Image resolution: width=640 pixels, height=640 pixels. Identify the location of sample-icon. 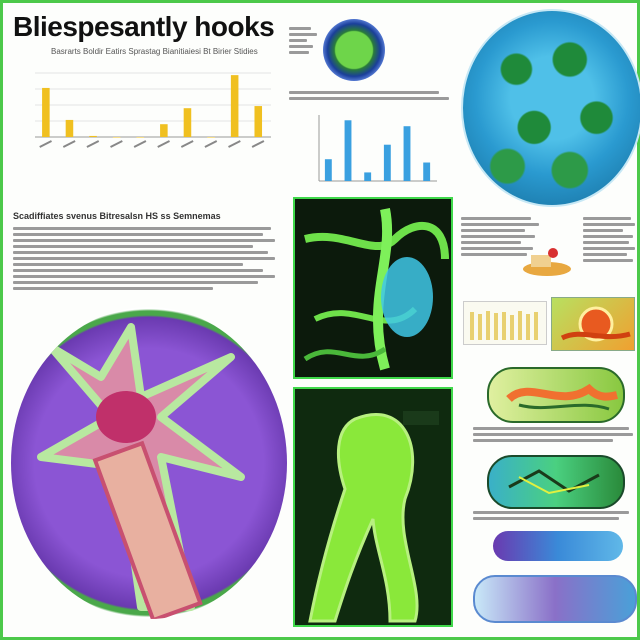
(547, 262).